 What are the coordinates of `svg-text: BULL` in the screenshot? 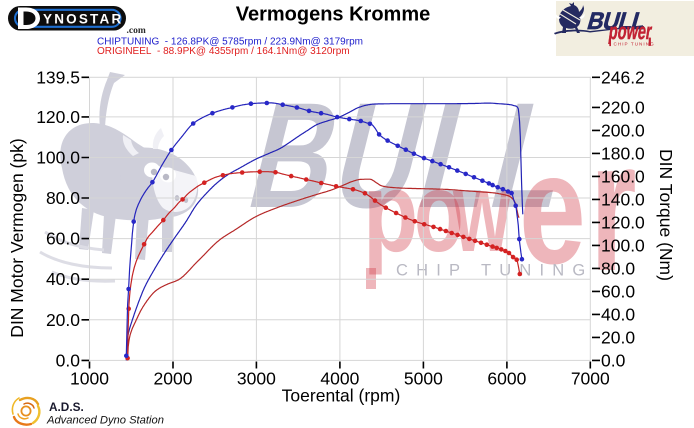 It's located at (617, 21).